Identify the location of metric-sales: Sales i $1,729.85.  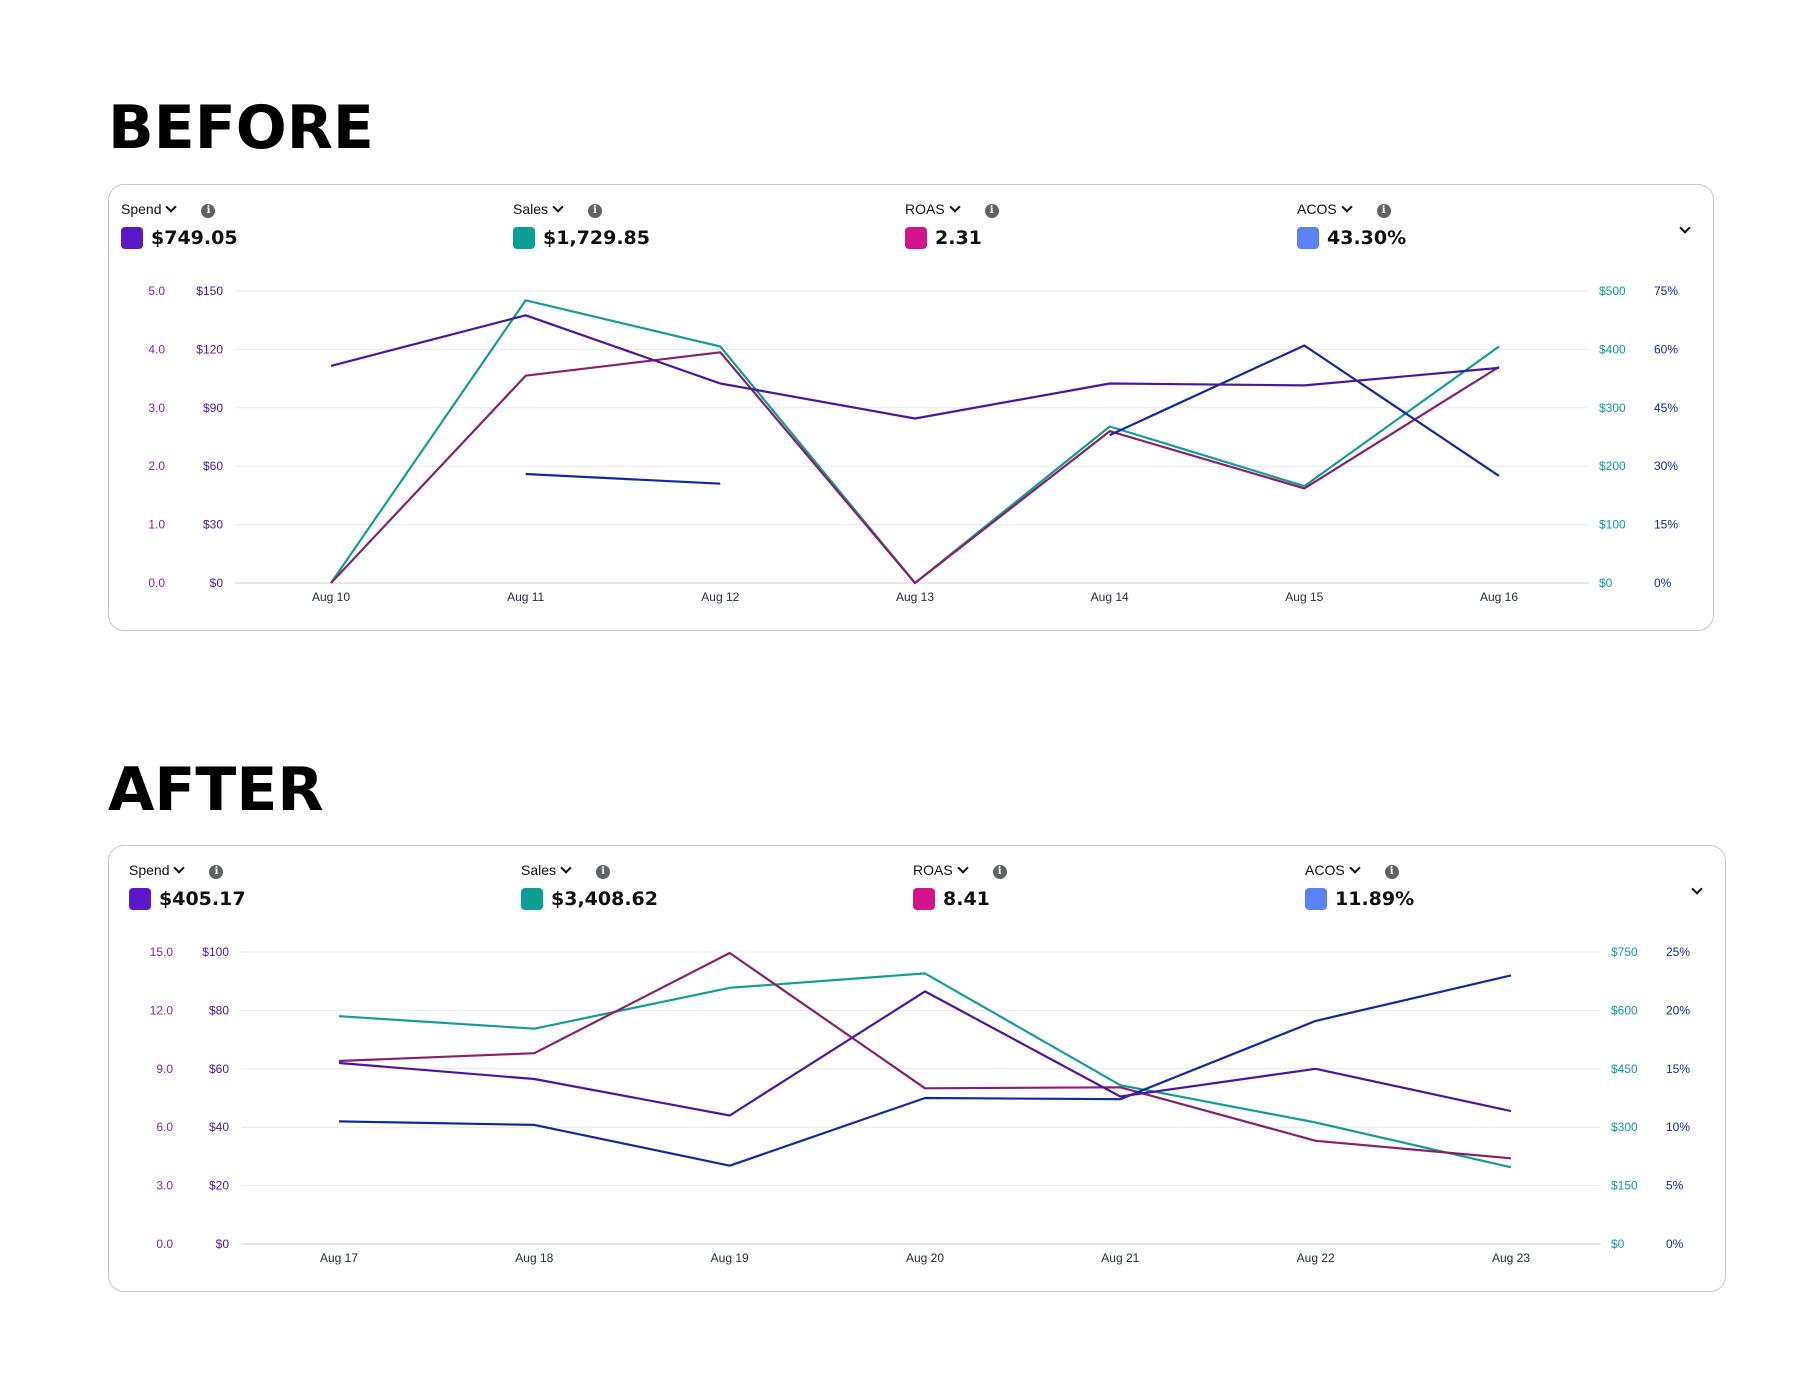
(703, 224).